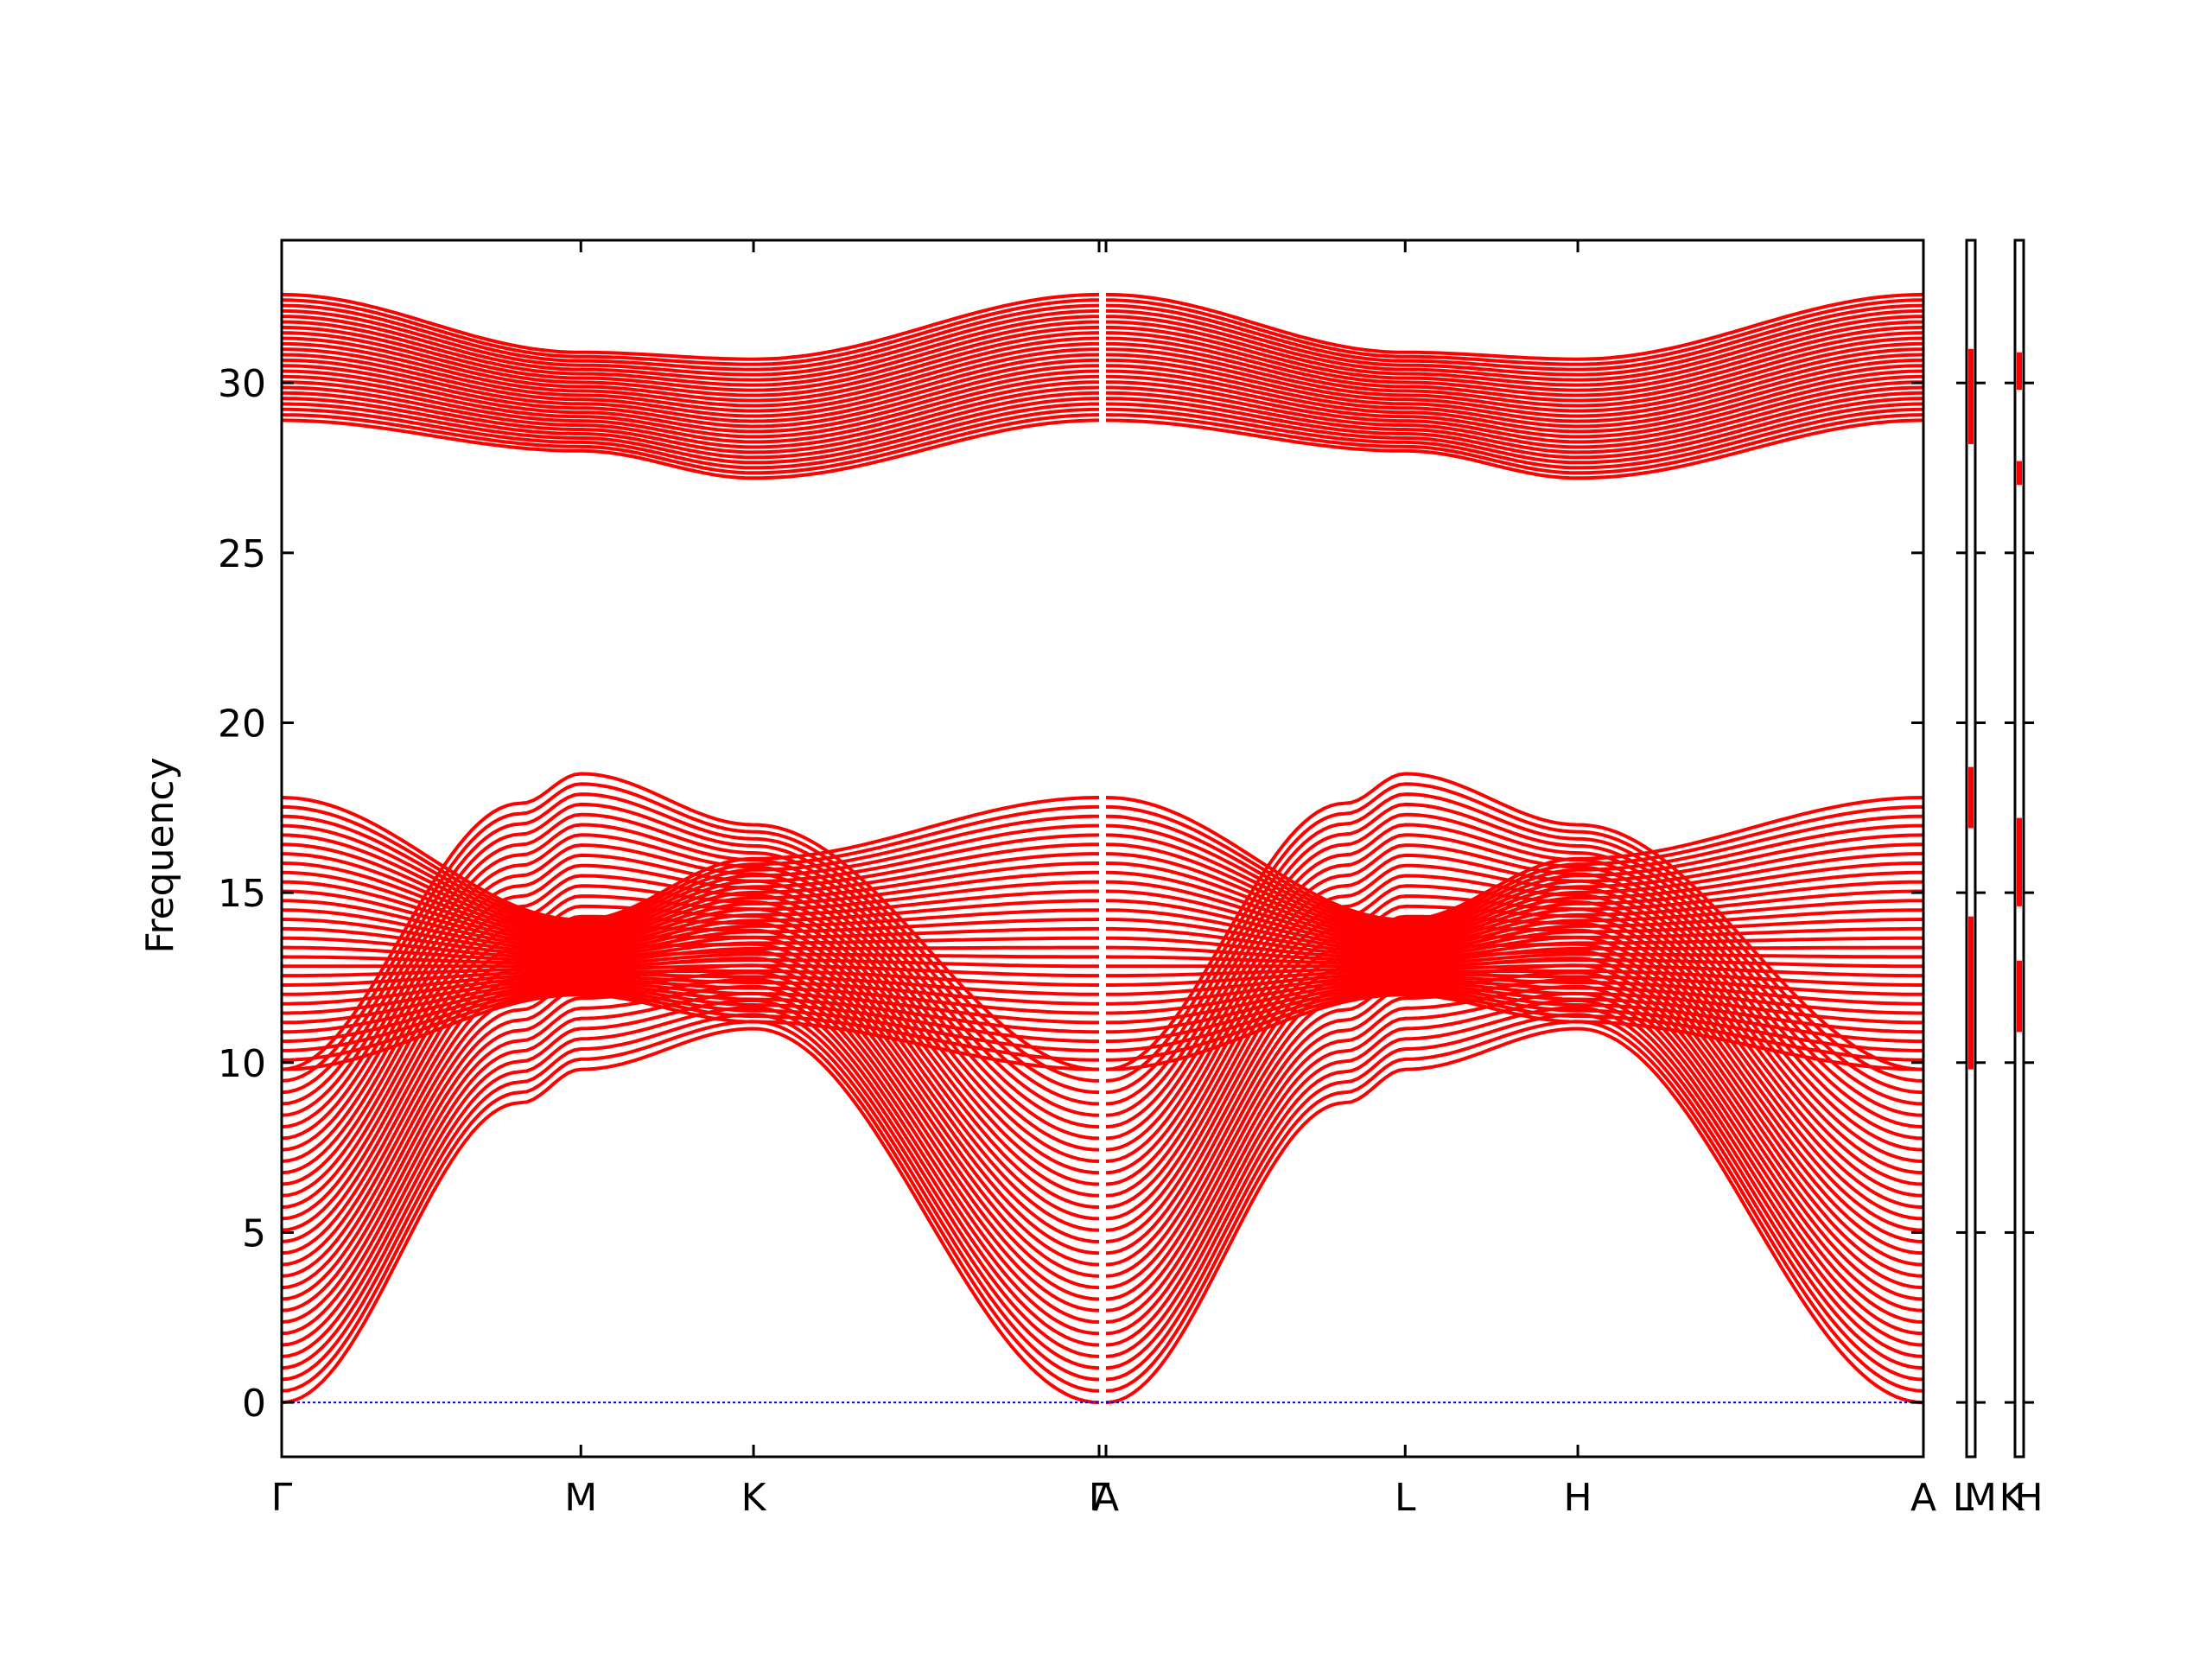 The image size is (2212, 1659). Describe the element at coordinates (1963, 1498) in the screenshot. I see `side-label-start-0: L` at that location.